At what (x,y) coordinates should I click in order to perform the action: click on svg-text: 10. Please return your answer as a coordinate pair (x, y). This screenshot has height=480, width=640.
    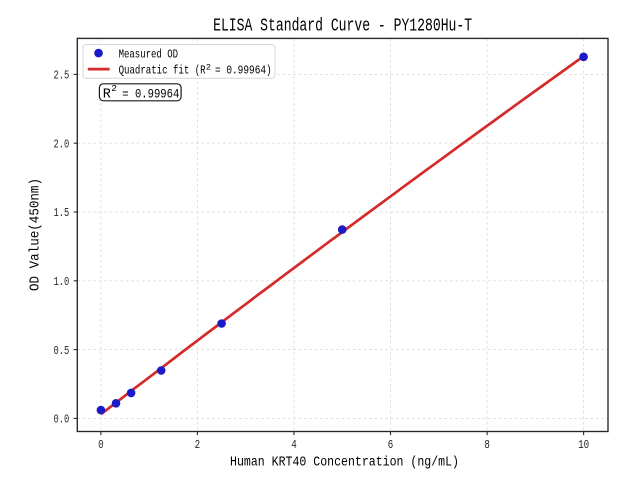
    Looking at the image, I should click on (583, 445).